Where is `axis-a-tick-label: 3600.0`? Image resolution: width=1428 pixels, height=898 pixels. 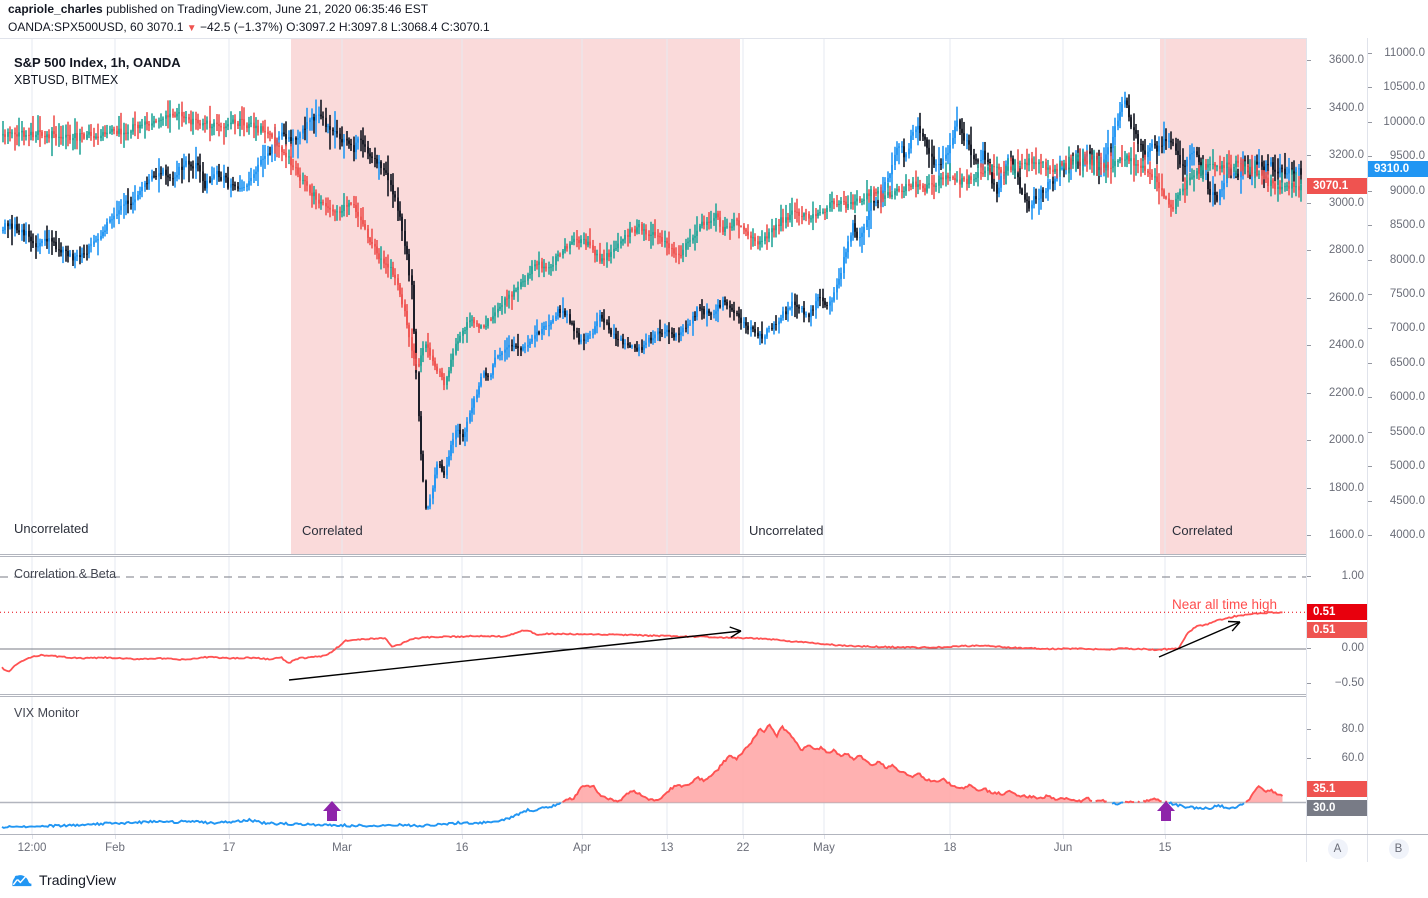 axis-a-tick-label: 3600.0 is located at coordinates (1346, 60).